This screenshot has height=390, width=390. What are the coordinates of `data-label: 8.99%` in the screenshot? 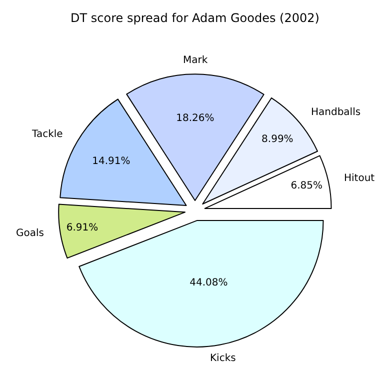 It's located at (278, 139).